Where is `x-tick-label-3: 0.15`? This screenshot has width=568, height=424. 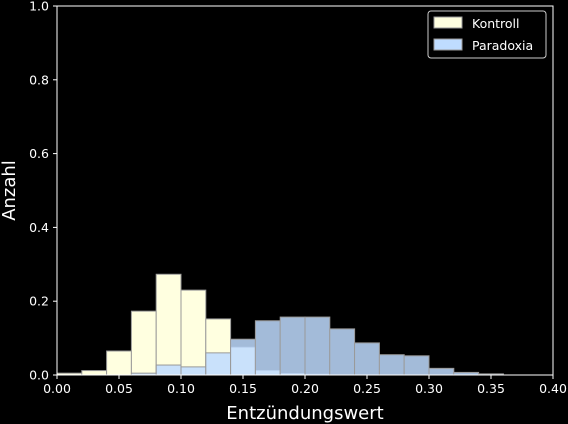
x-tick-label-3: 0.15 is located at coordinates (243, 388).